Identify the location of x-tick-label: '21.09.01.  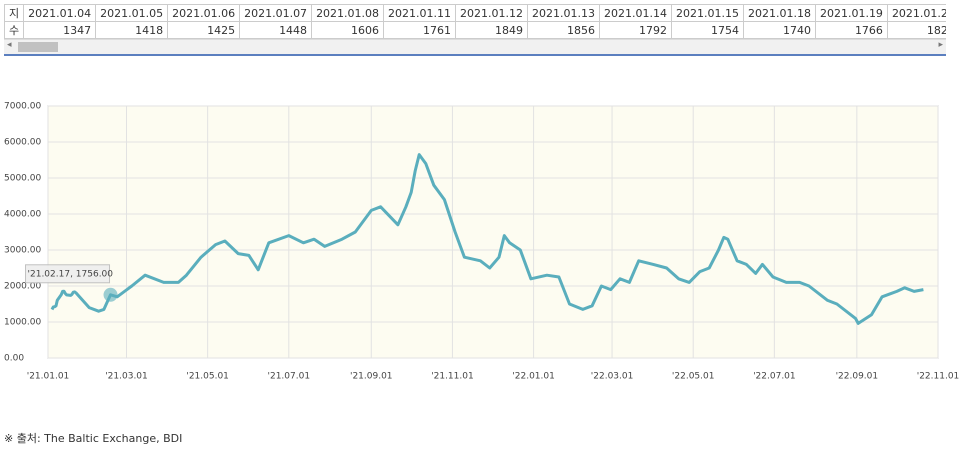
(371, 377).